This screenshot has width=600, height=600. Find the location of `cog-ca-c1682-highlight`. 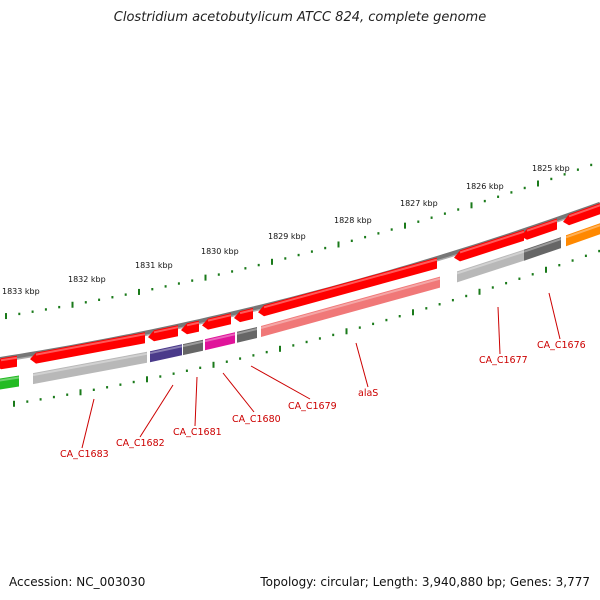

cog-ca-c1682-highlight is located at coordinates (166, 350).